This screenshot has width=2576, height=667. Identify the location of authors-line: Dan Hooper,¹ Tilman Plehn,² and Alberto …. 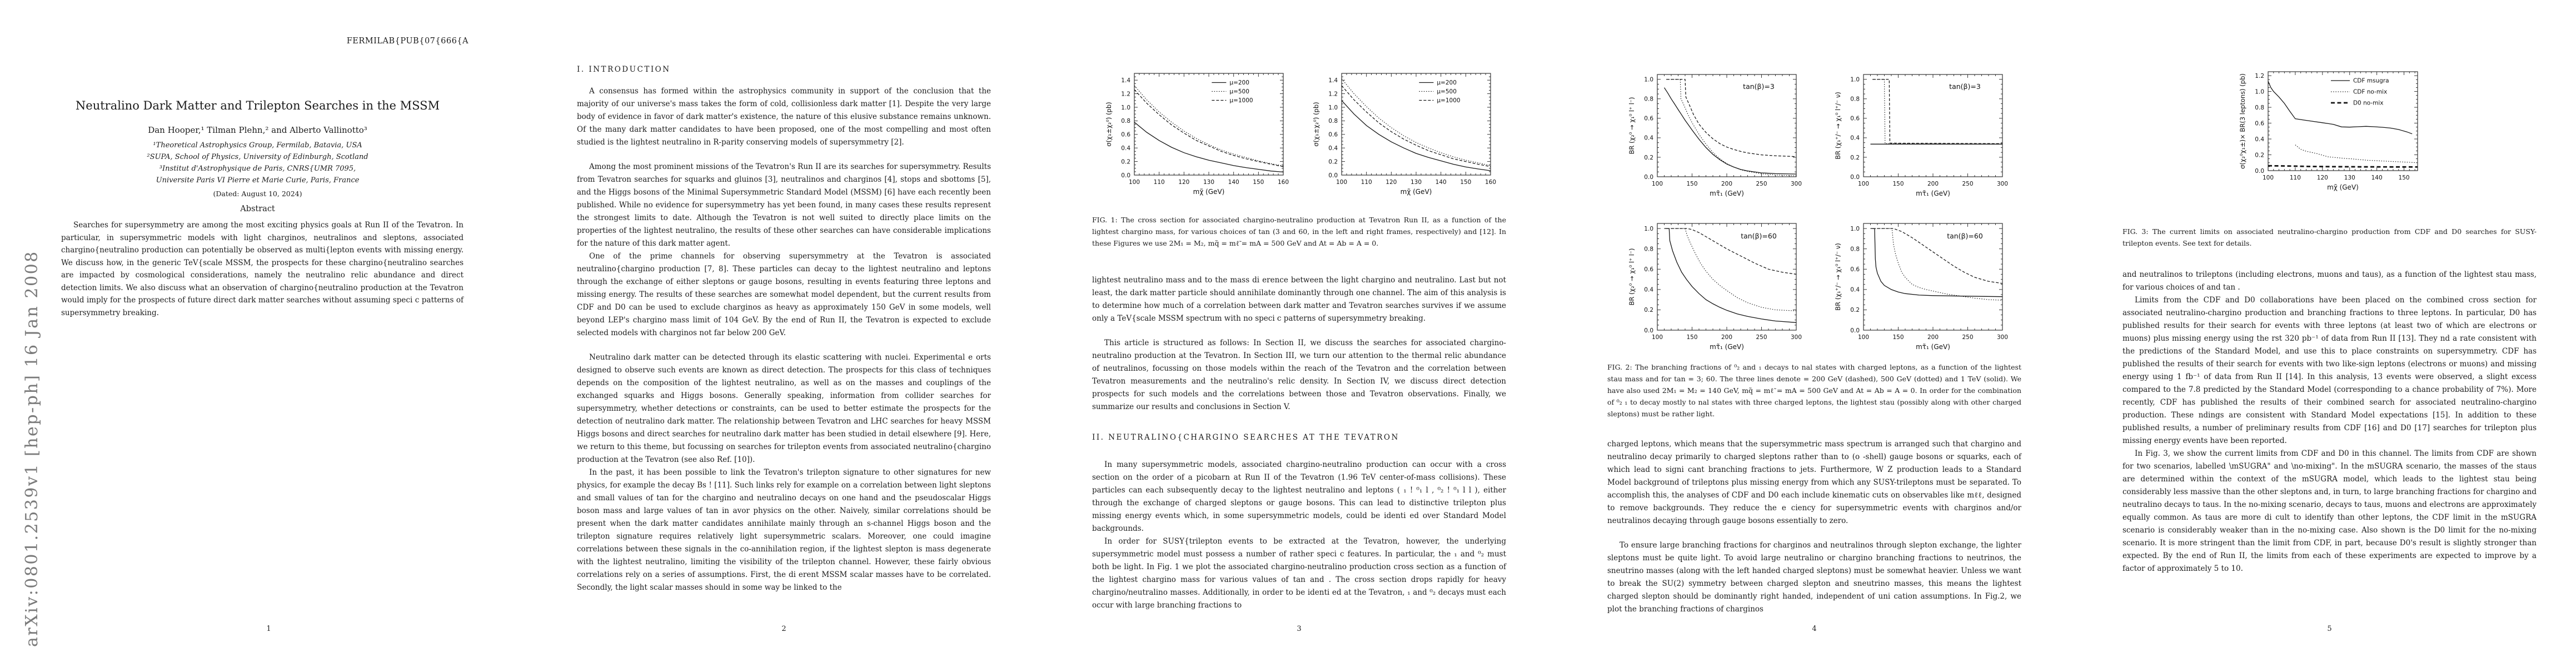
(257, 130).